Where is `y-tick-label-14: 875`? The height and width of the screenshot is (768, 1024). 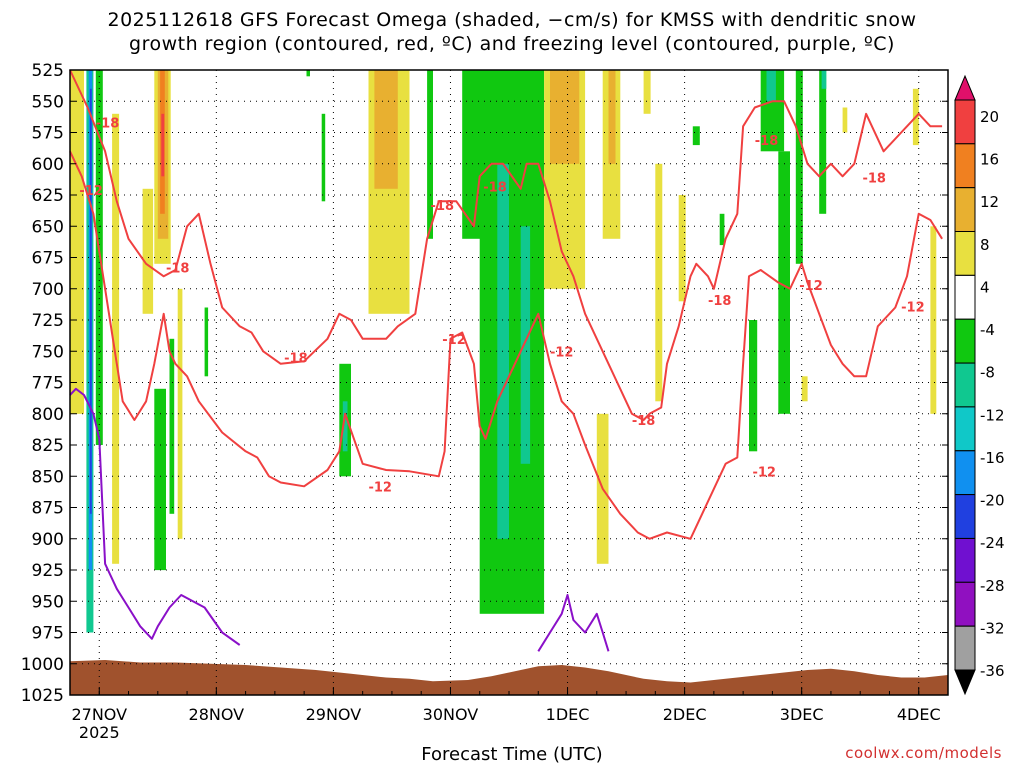 y-tick-label-14: 875 is located at coordinates (48, 509).